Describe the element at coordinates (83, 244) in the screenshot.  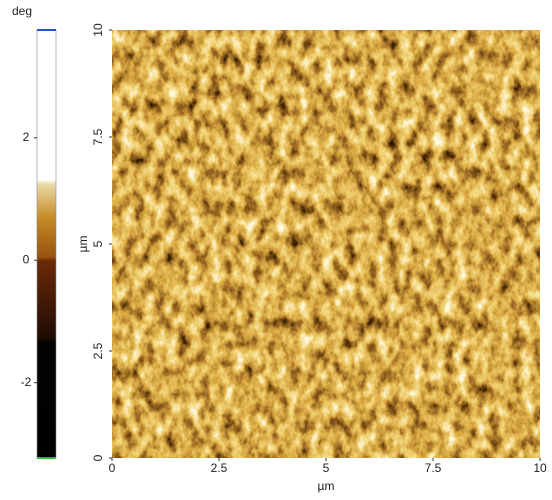
I see `y-axis-label: µm` at that location.